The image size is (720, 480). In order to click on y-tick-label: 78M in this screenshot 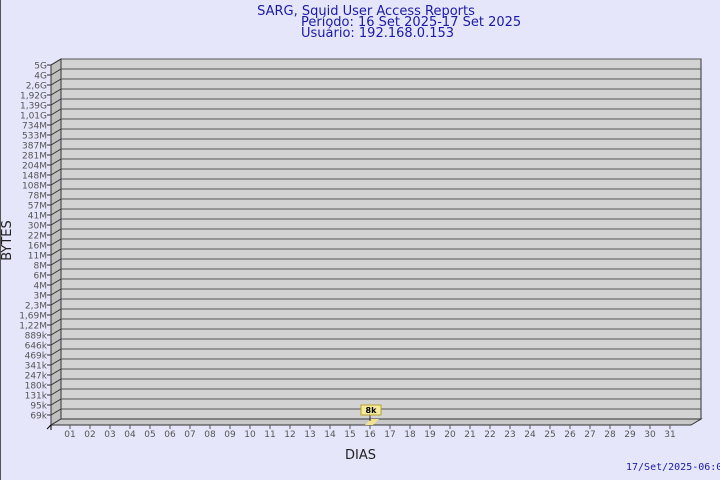, I will do `click(37, 197)`.